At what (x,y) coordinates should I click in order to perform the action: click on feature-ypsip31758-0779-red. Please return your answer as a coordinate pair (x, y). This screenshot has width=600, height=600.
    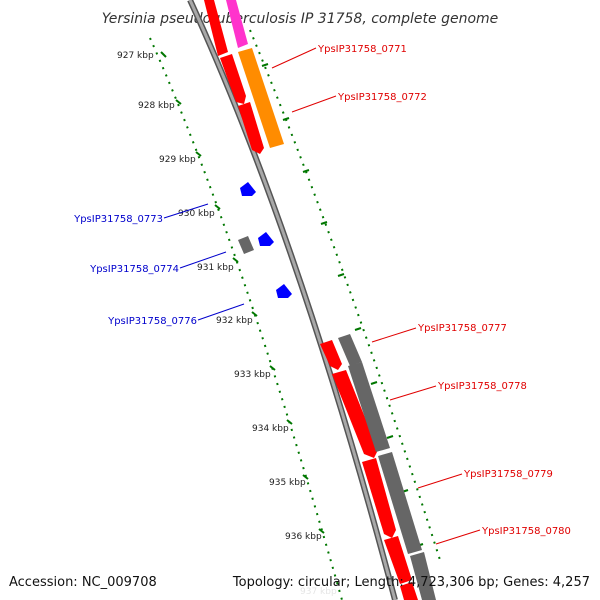
    Looking at the image, I should click on (379, 498).